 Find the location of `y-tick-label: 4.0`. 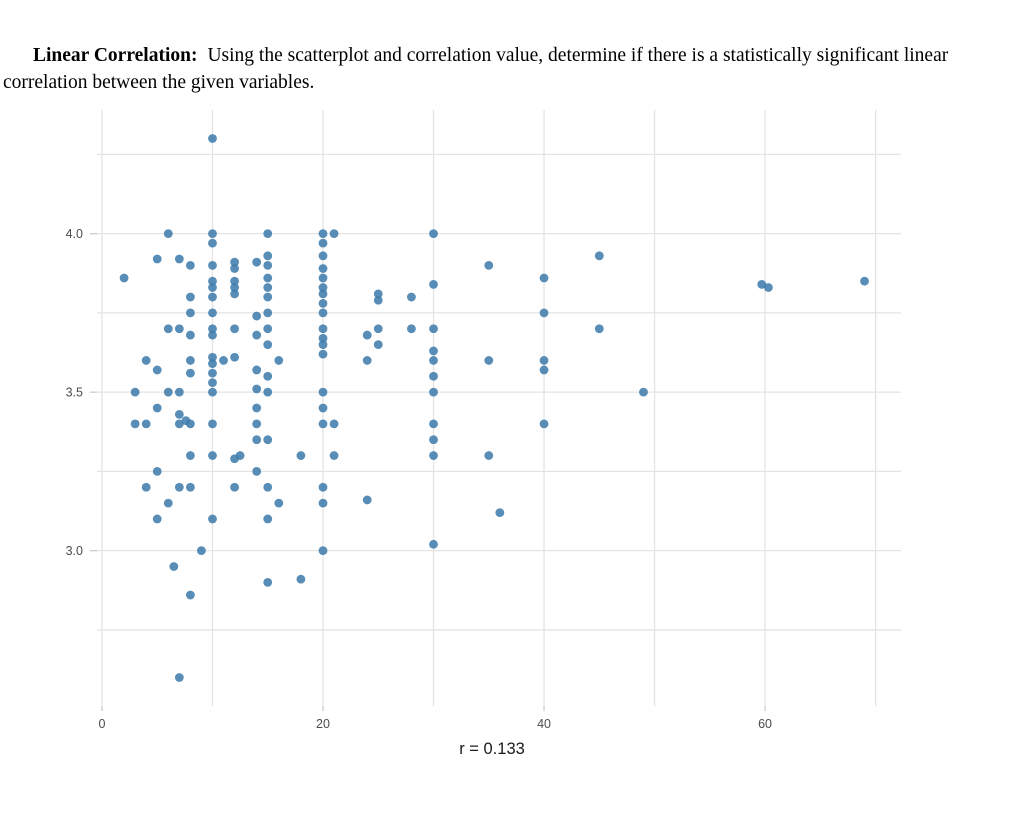

y-tick-label: 4.0 is located at coordinates (74, 234).